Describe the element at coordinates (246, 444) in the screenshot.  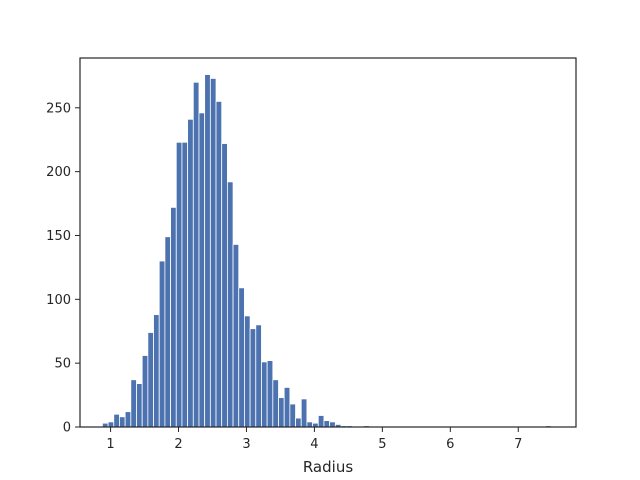
I see `x-tick-label: 3` at that location.